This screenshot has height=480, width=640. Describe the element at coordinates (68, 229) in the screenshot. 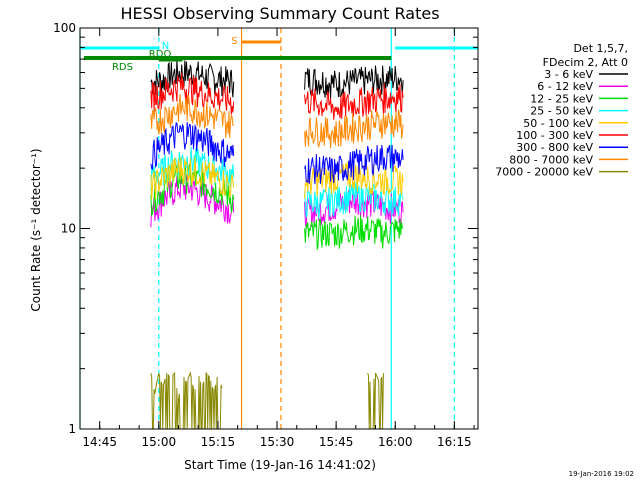

I see `y-tick-label: 10` at that location.